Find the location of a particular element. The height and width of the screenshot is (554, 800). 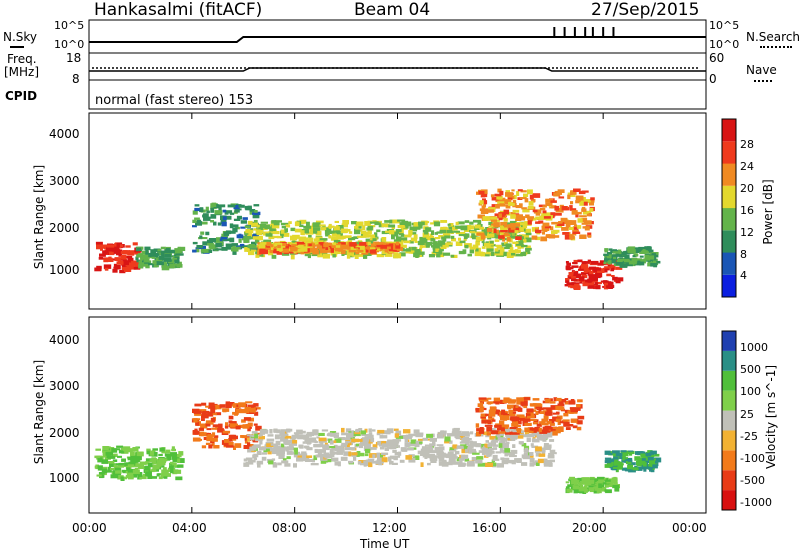

velocity-ytick-3000: 3000 is located at coordinates (64, 386).